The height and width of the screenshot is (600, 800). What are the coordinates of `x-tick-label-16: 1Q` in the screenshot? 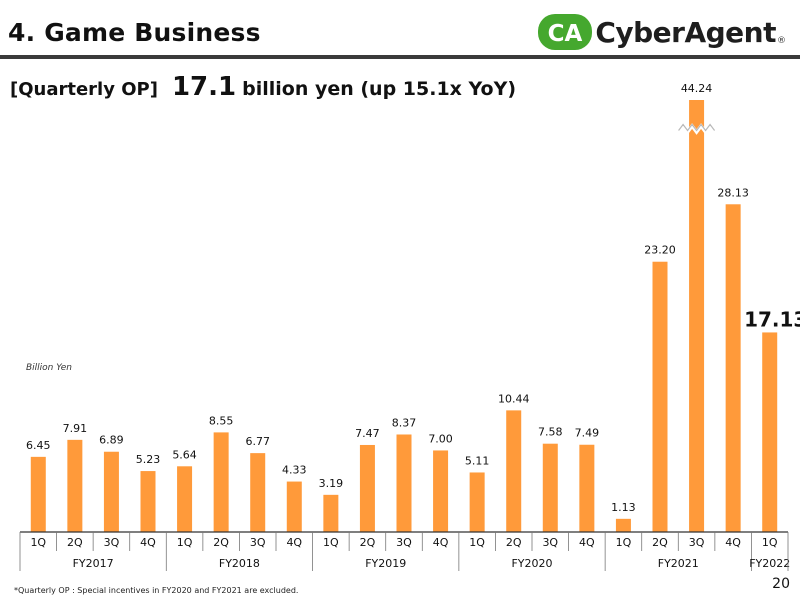 It's located at (624, 542).